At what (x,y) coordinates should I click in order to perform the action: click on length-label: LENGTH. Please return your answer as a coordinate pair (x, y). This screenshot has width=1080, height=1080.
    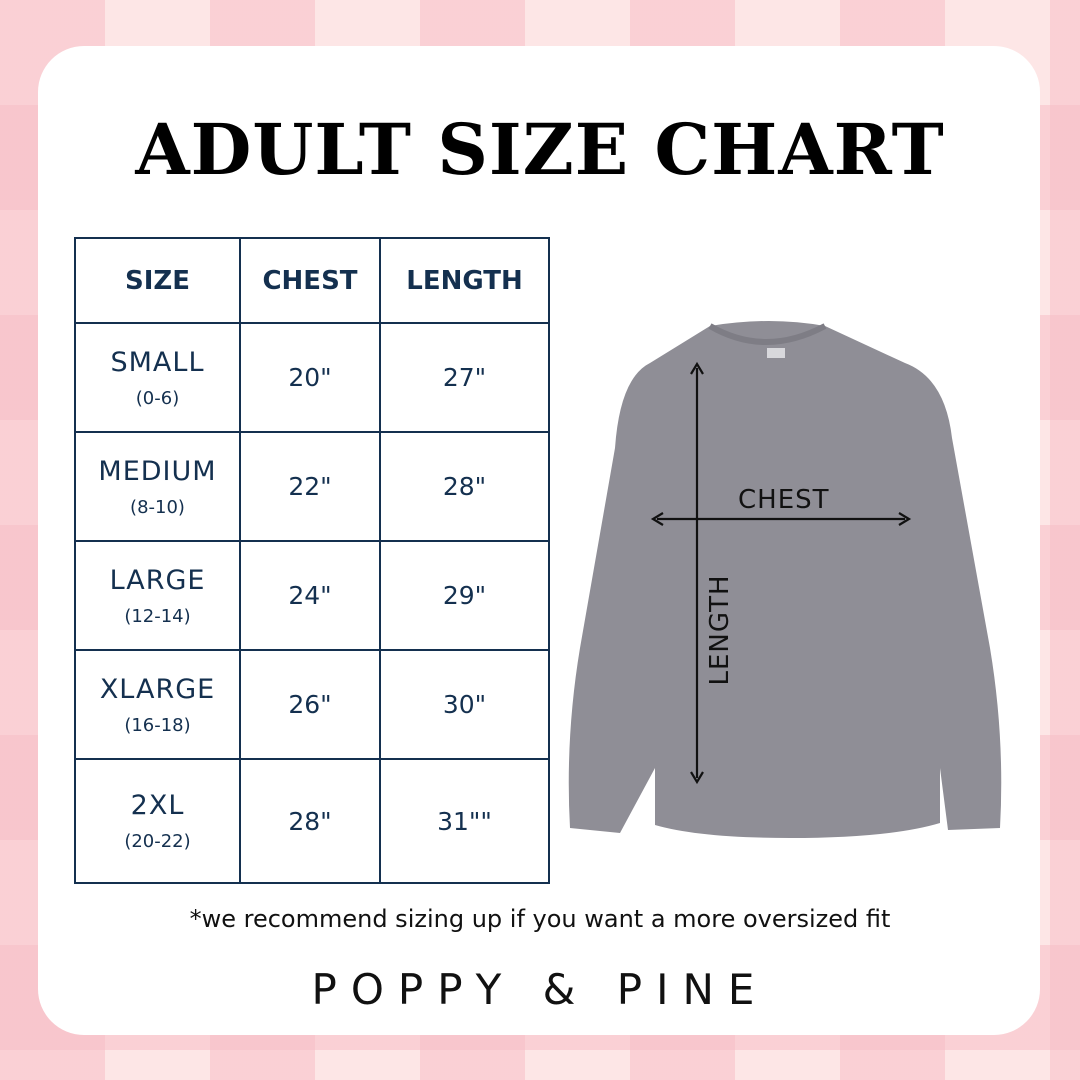
    Looking at the image, I should click on (720, 630).